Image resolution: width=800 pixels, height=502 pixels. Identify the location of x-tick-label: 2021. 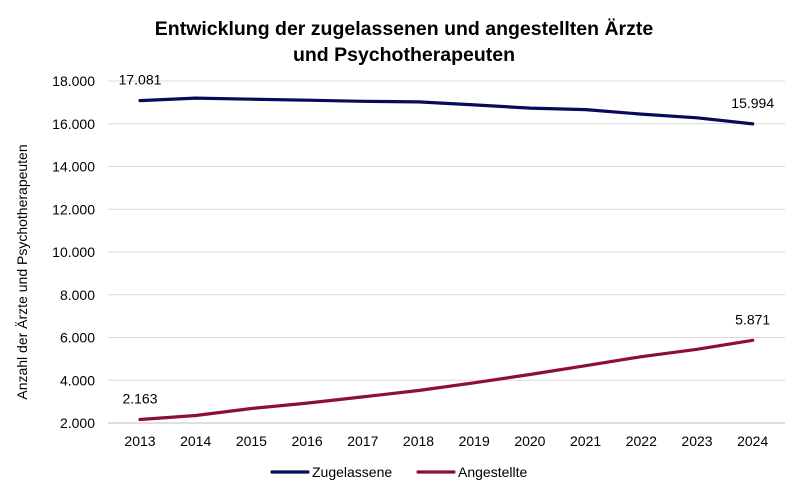
(585, 441).